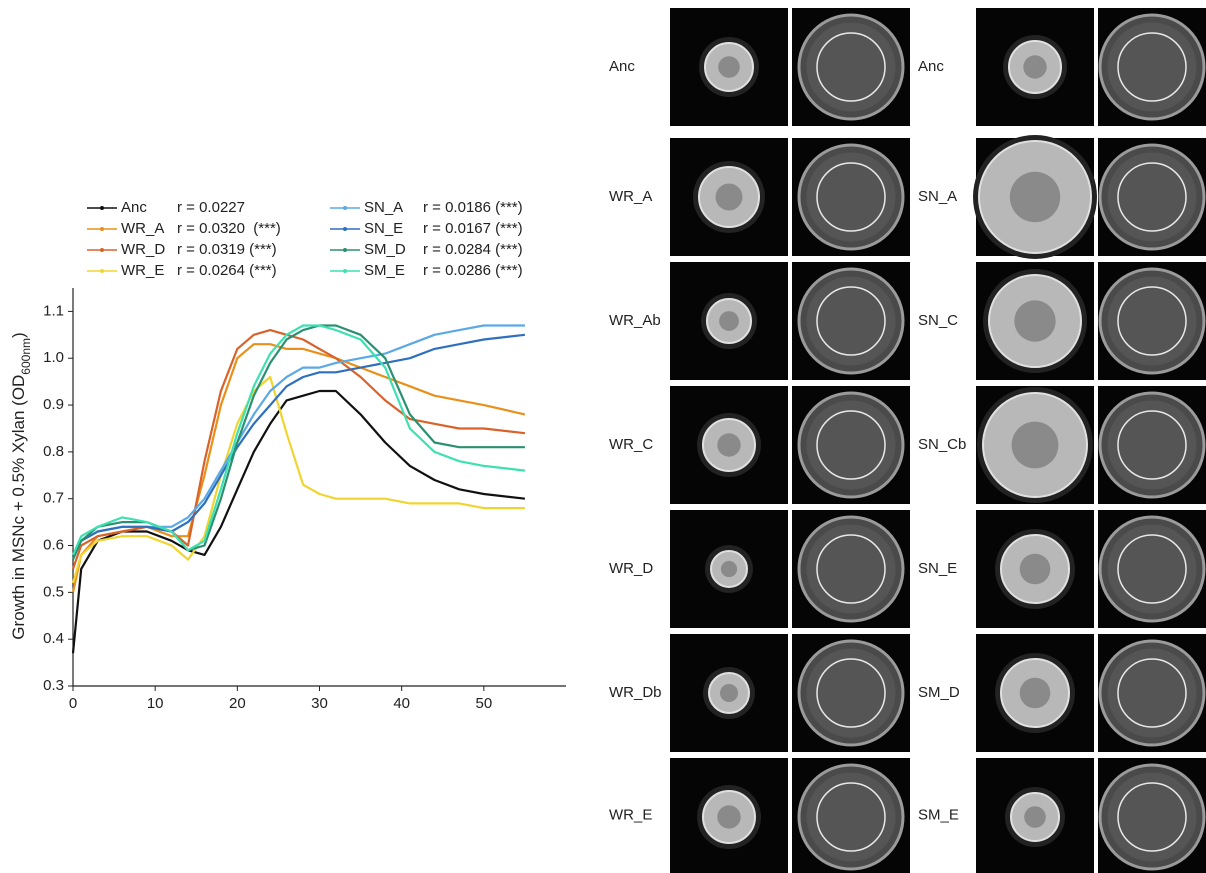  I want to click on panel-label: SN_E, so click(937, 568).